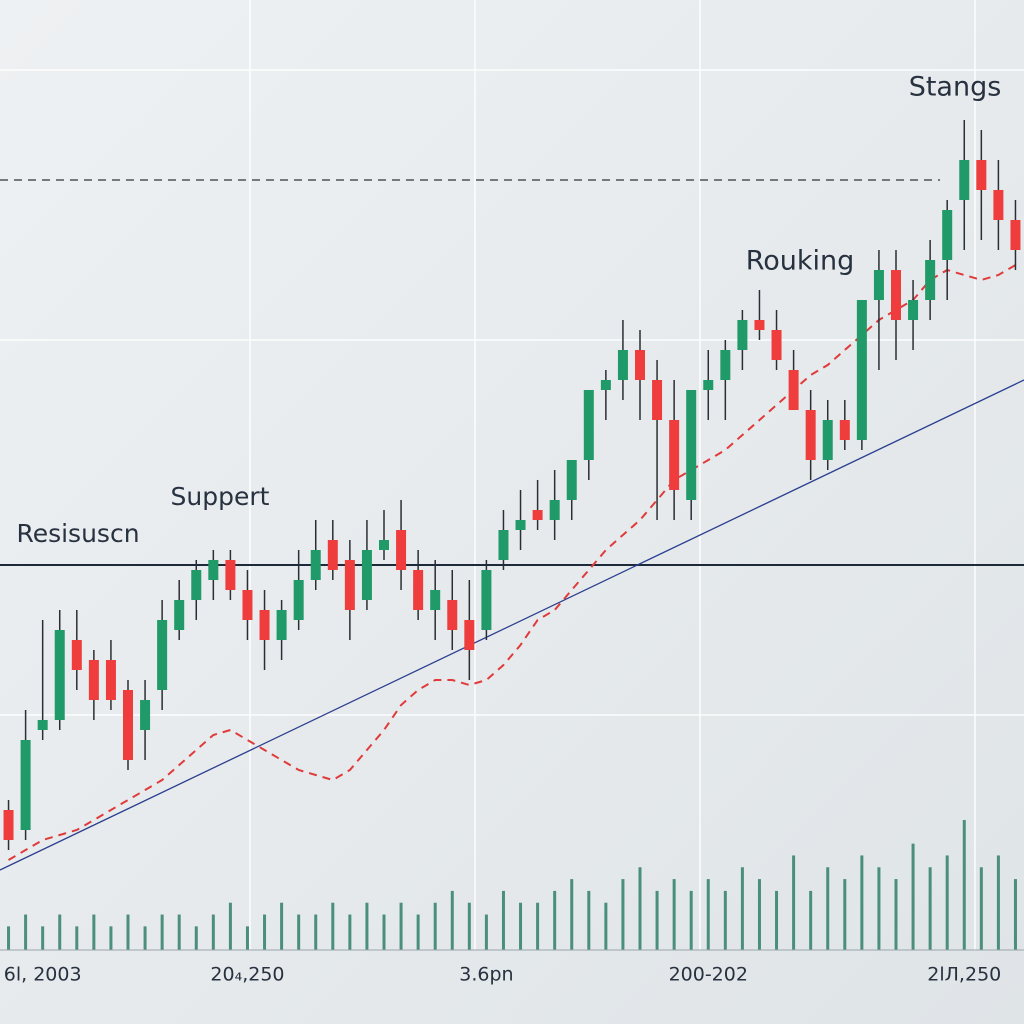 Image resolution: width=1024 pixels, height=1024 pixels. I want to click on x-tick-label: 3.6pn, so click(486, 975).